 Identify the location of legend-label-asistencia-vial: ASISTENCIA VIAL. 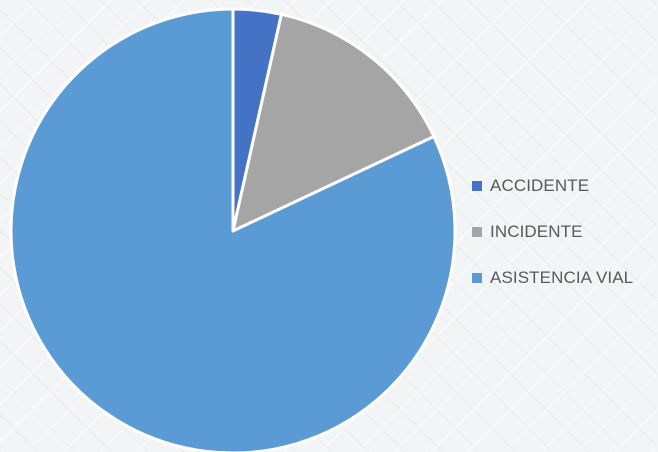
(562, 277).